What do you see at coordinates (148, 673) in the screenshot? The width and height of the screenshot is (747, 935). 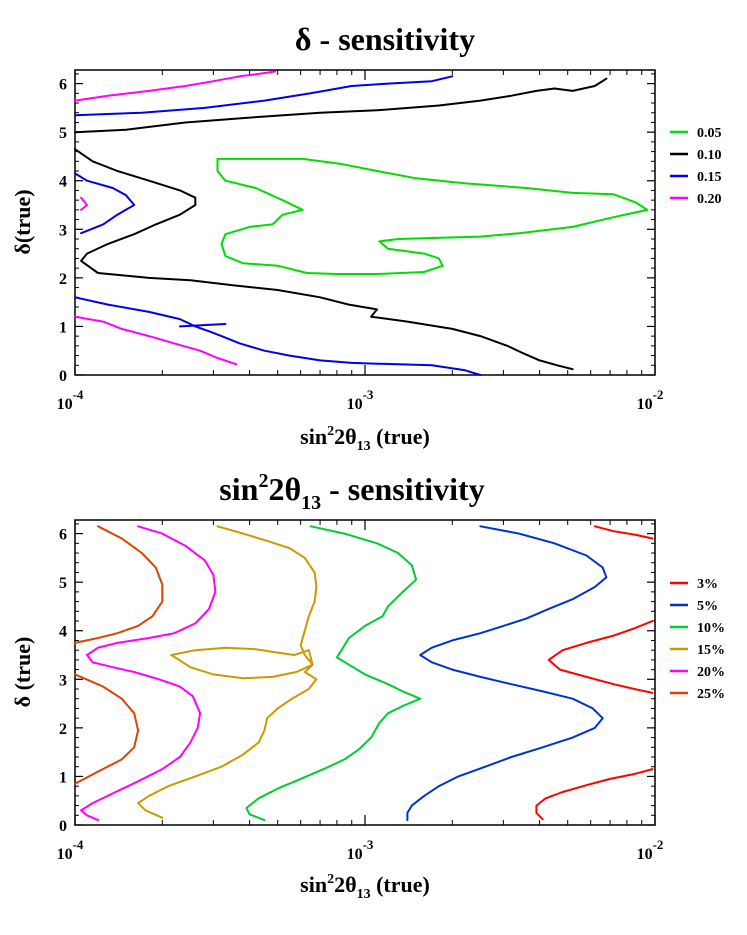 I see `contour-20pct` at bounding box center [148, 673].